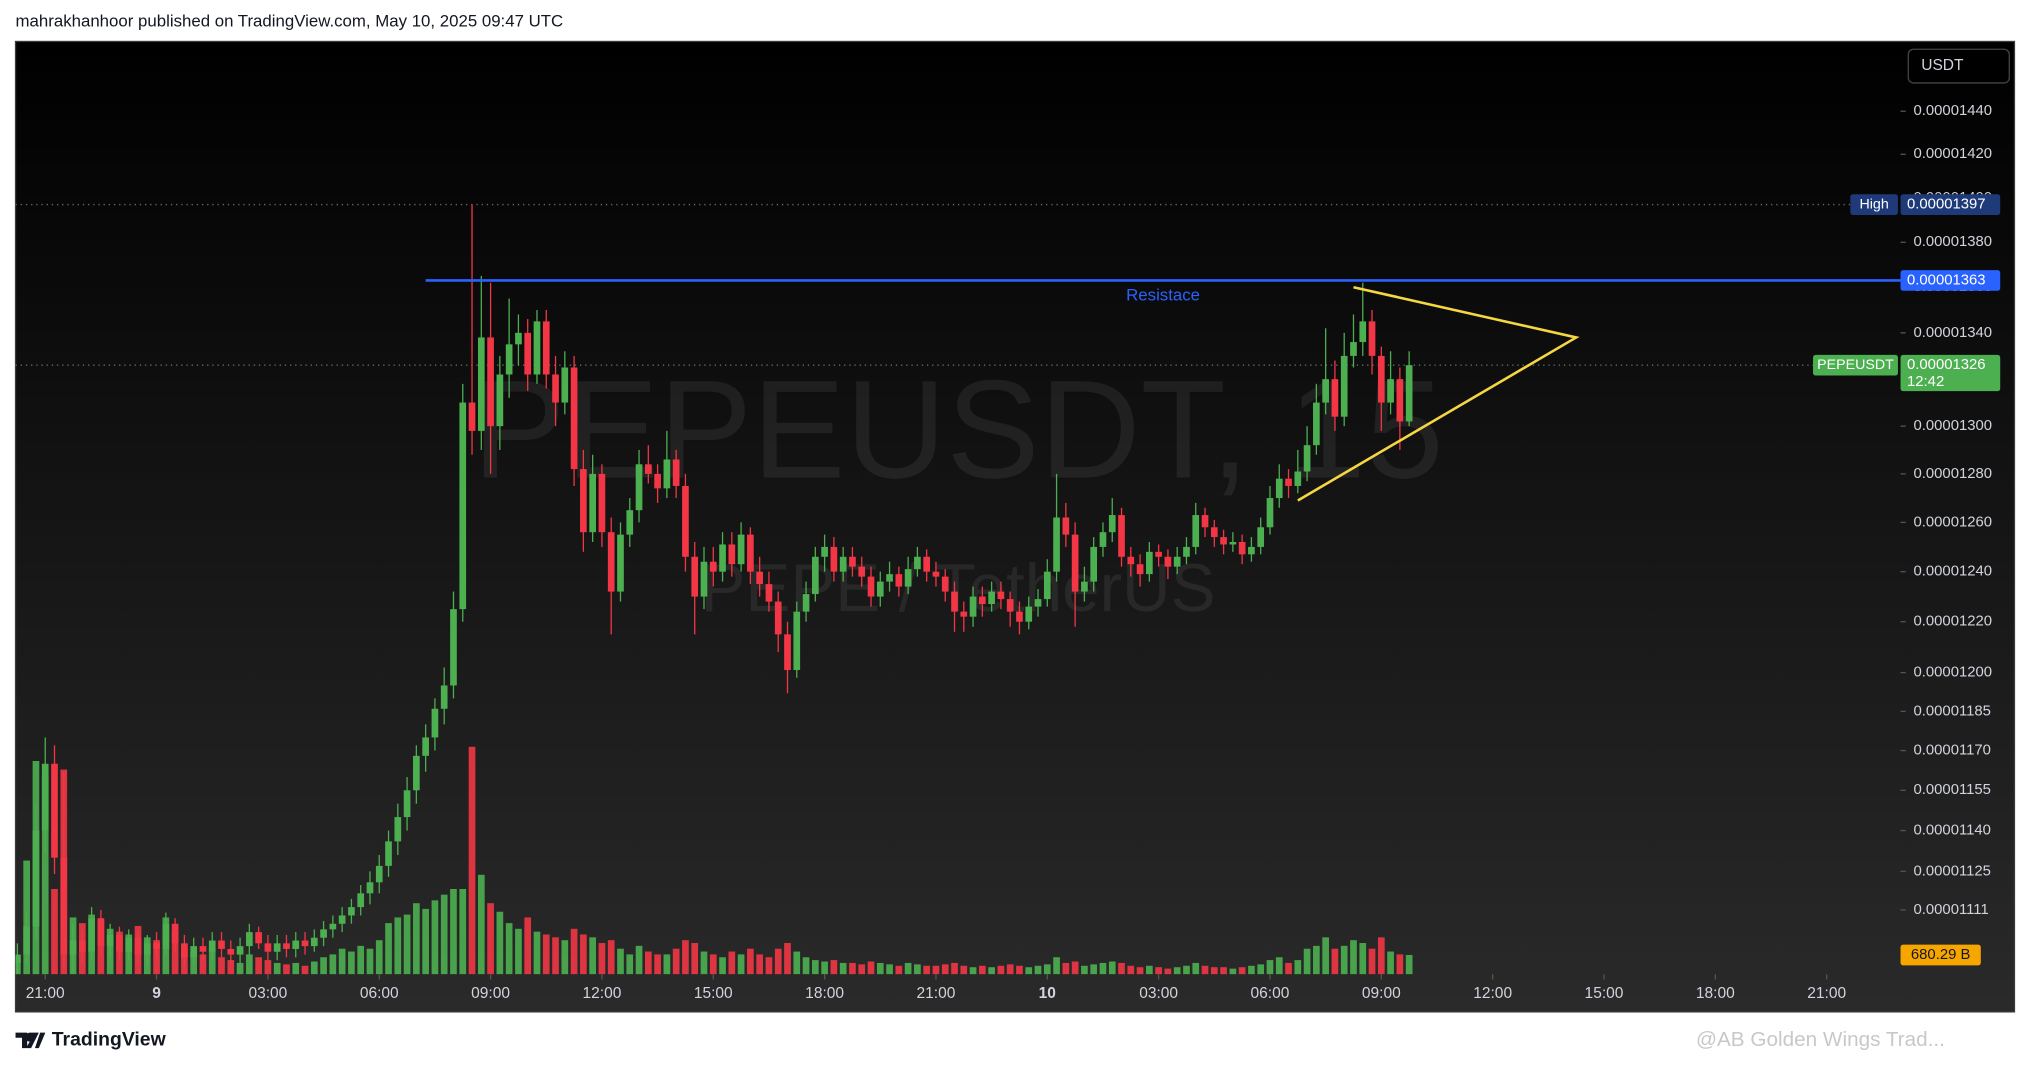 This screenshot has width=2030, height=1065. I want to click on x-tick-label: 15:00, so click(1604, 993).